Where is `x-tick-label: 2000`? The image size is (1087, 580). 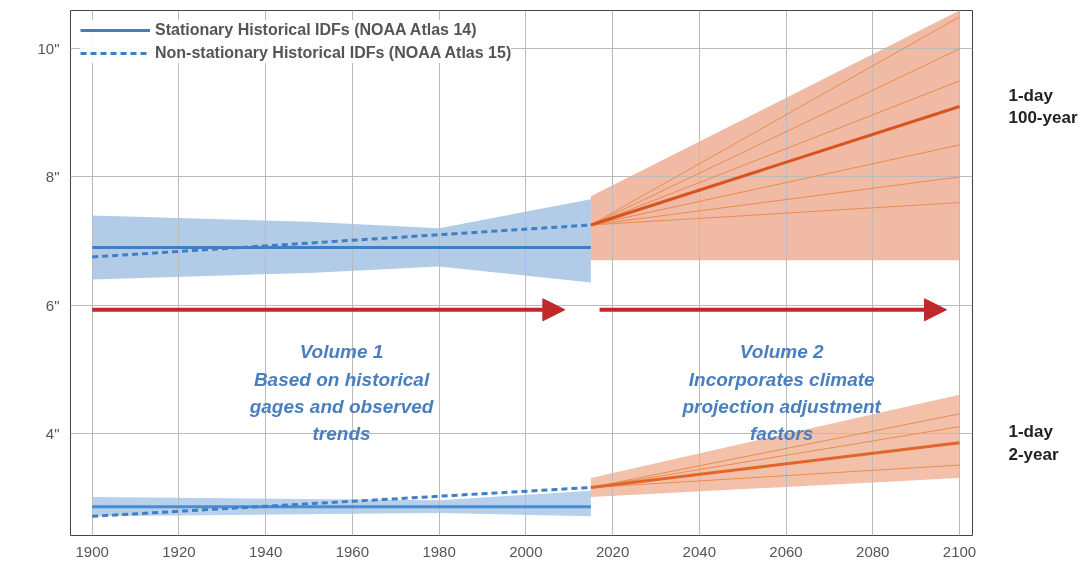
x-tick-label: 2000 is located at coordinates (526, 551).